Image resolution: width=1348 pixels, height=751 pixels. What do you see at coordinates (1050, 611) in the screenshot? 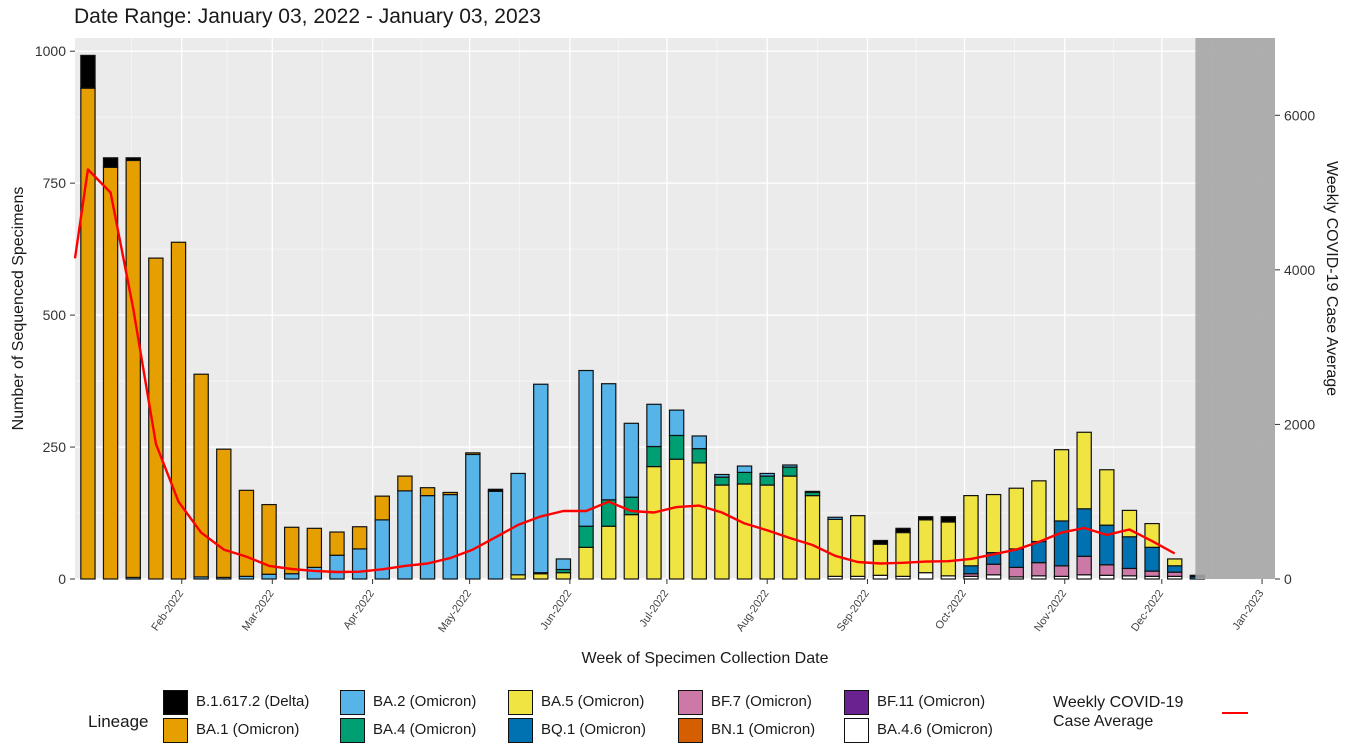
I see `x-tick-label: Nov-2022` at bounding box center [1050, 611].